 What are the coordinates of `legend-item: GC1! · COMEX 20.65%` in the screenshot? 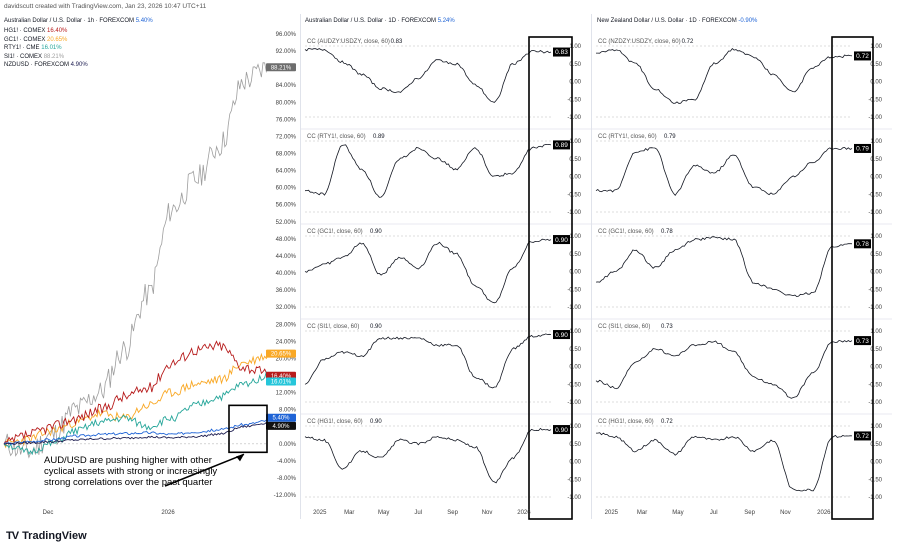 It's located at (46, 40).